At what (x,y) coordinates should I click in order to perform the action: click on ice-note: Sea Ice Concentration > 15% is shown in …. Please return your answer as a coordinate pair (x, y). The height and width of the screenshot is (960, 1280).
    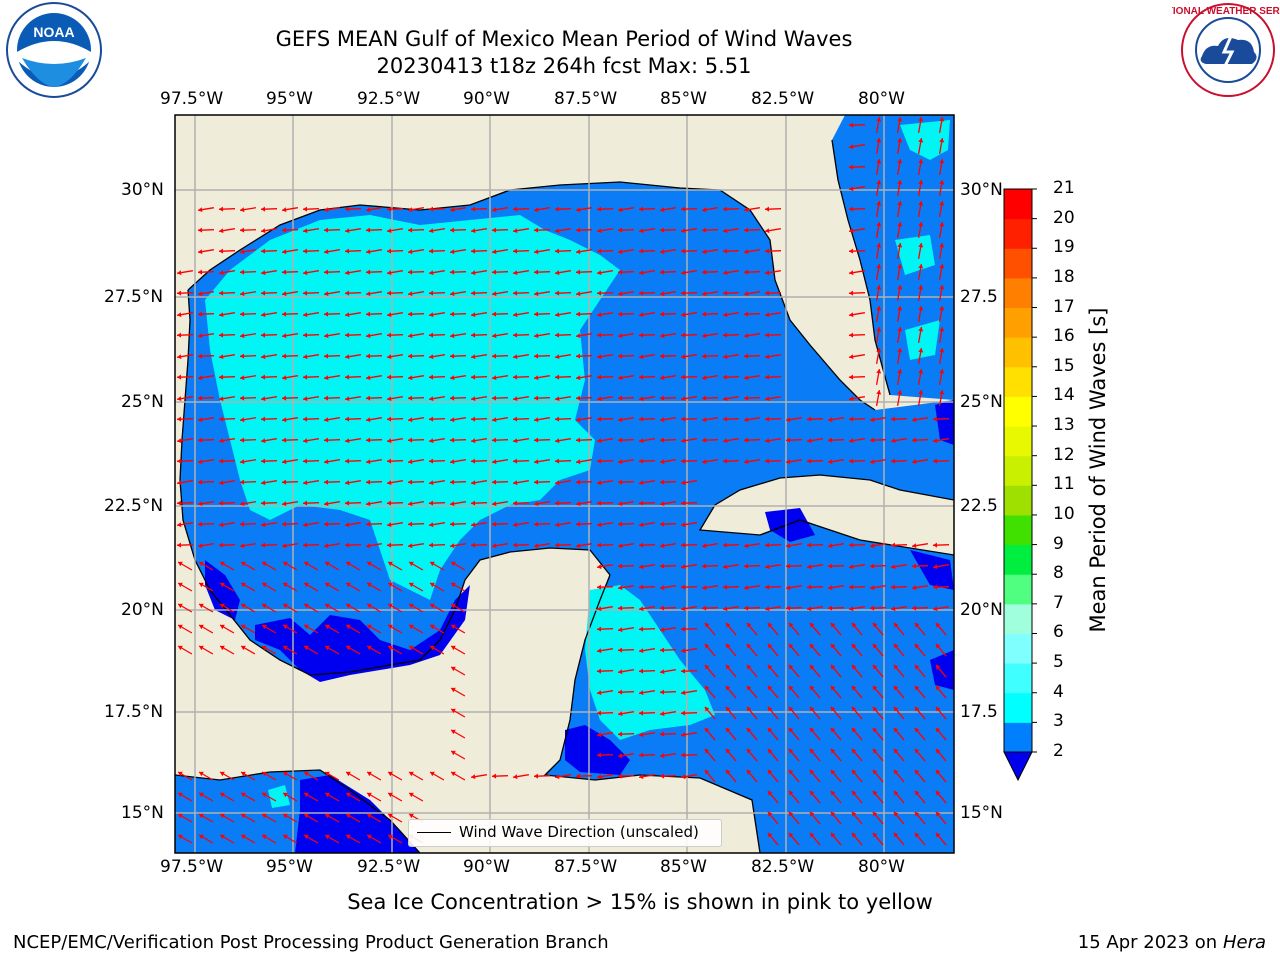
    Looking at the image, I should click on (640, 902).